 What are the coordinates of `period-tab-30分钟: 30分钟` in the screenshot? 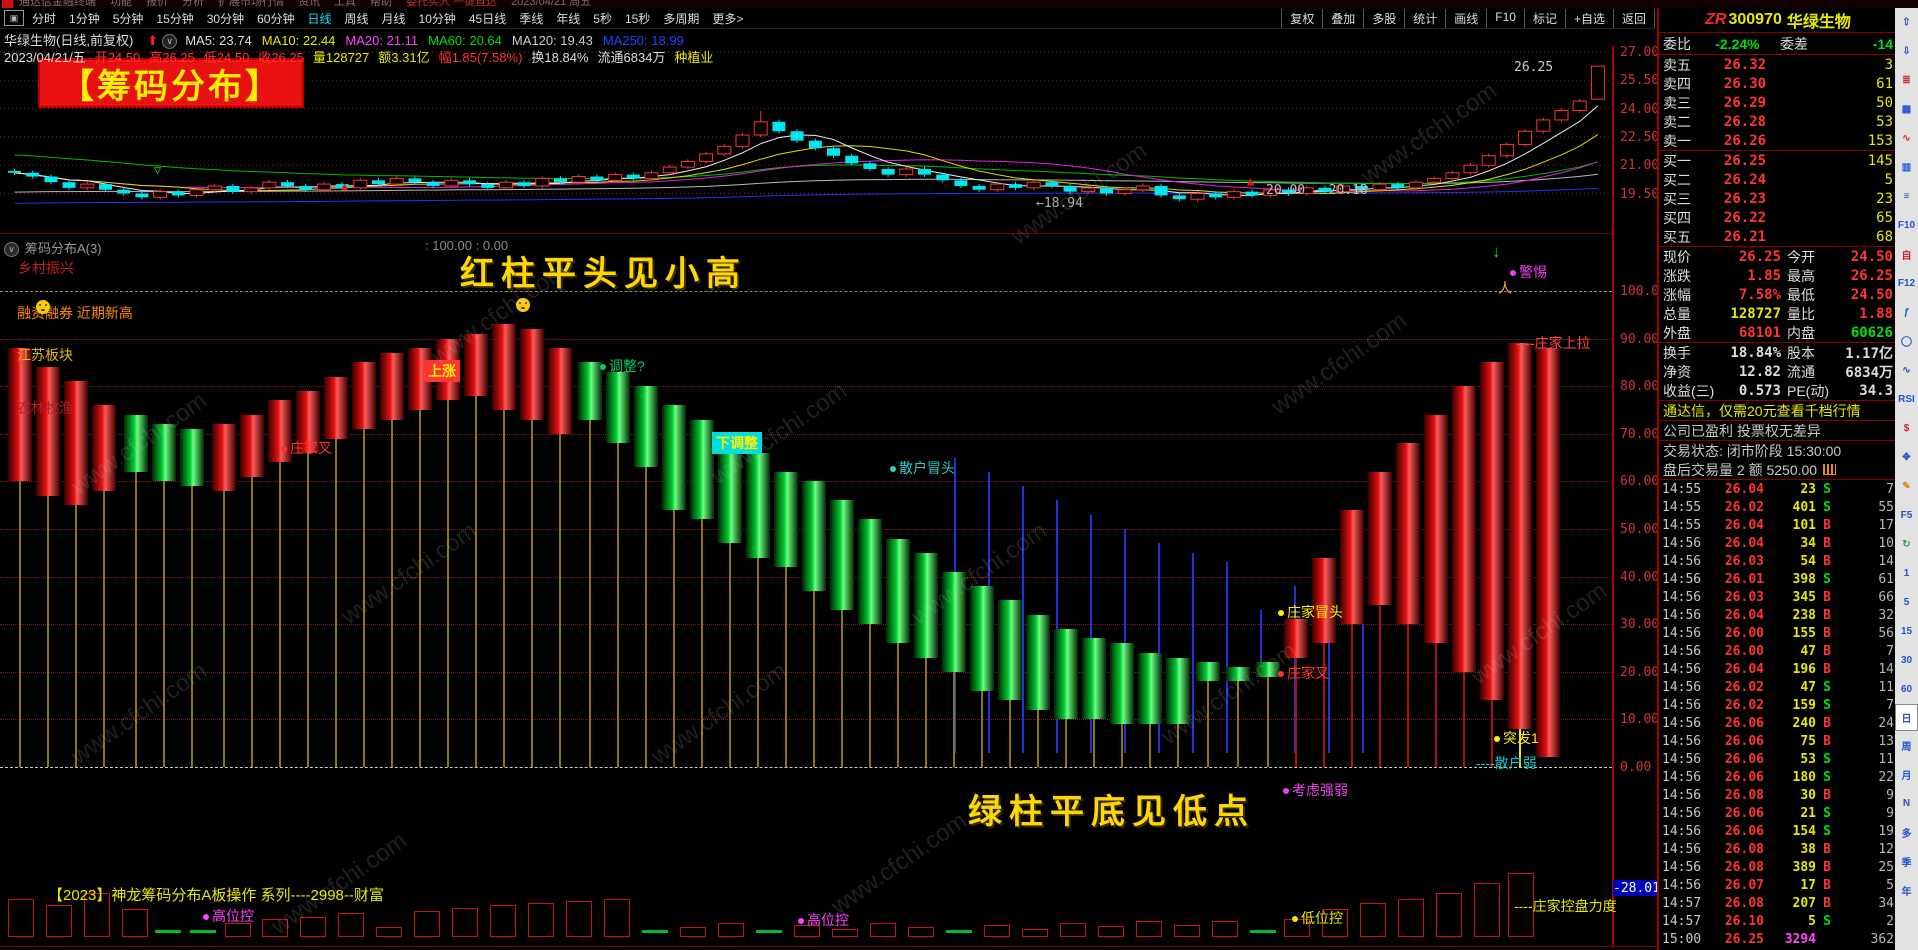 It's located at (225, 18).